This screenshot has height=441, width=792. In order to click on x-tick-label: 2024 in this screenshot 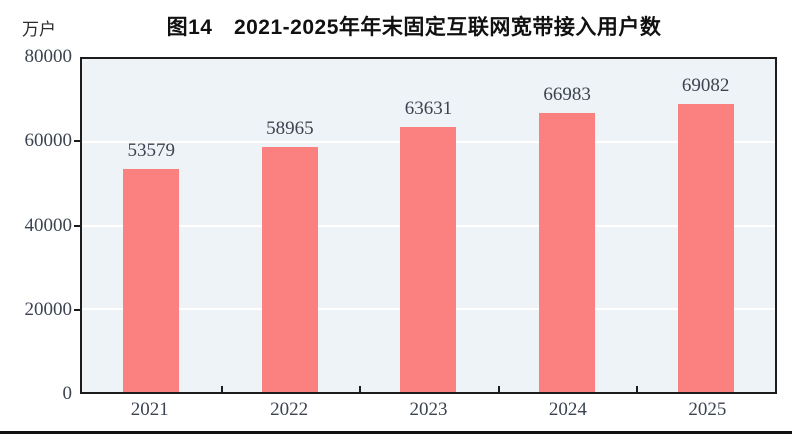, I will do `click(567, 409)`.